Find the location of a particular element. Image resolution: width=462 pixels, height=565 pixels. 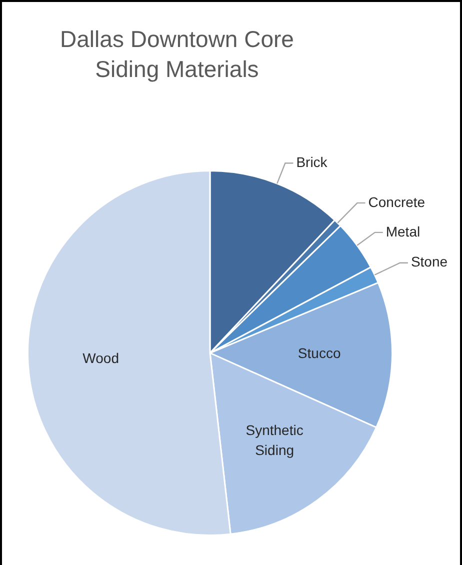

slice-label: Stone is located at coordinates (429, 262).